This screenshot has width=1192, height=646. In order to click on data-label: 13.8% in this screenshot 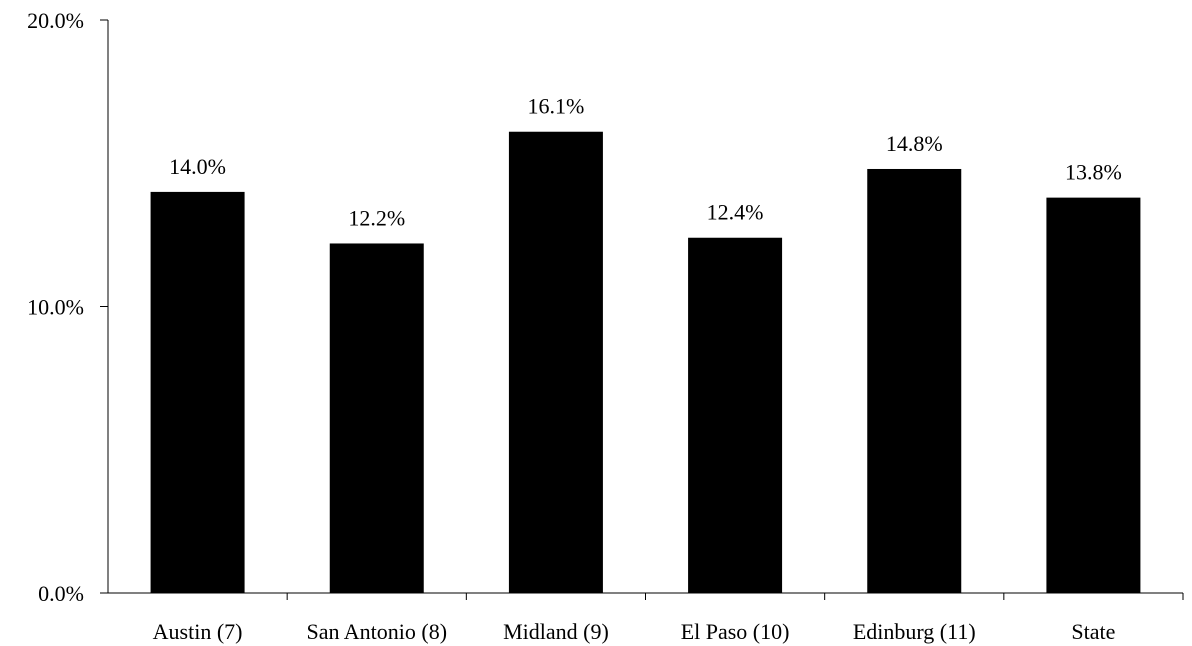, I will do `click(1093, 172)`.